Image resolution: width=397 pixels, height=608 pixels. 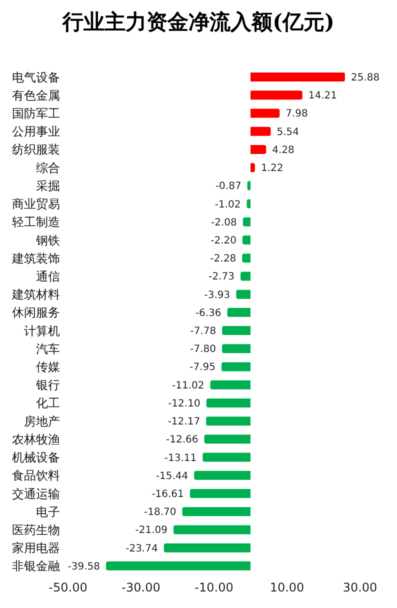 What do you see at coordinates (35, 258) in the screenshot?
I see `y-tick-label: 建筑装饰` at bounding box center [35, 258].